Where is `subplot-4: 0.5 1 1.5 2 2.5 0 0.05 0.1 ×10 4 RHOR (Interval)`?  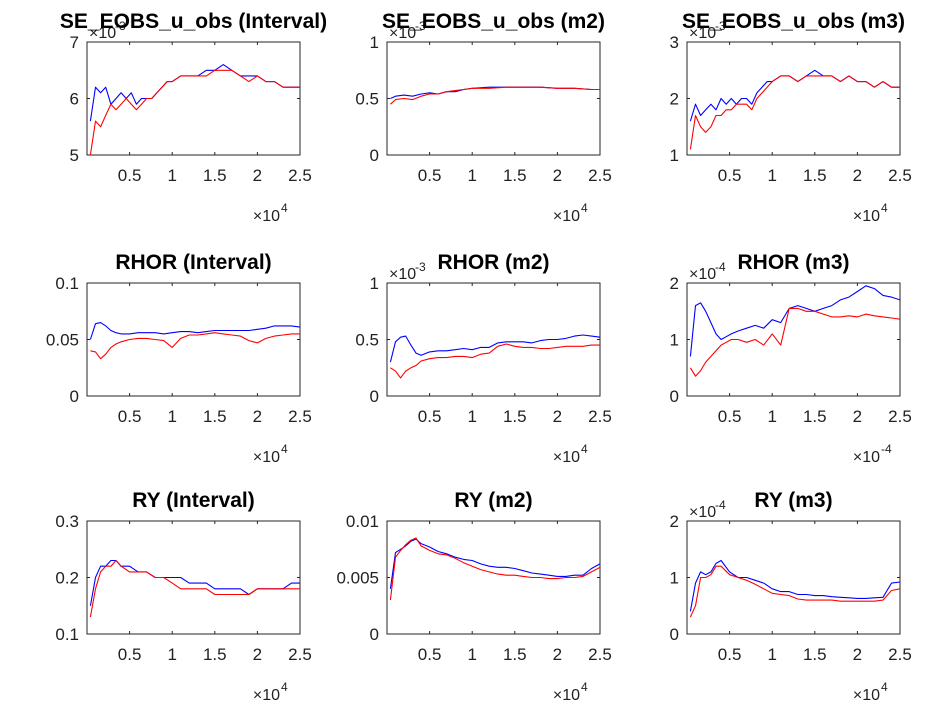 subplot-4: 0.5 1 1.5 2 2.5 0 0.05 0.1 ×10 4 RHOR (Interval) is located at coordinates (179, 358).